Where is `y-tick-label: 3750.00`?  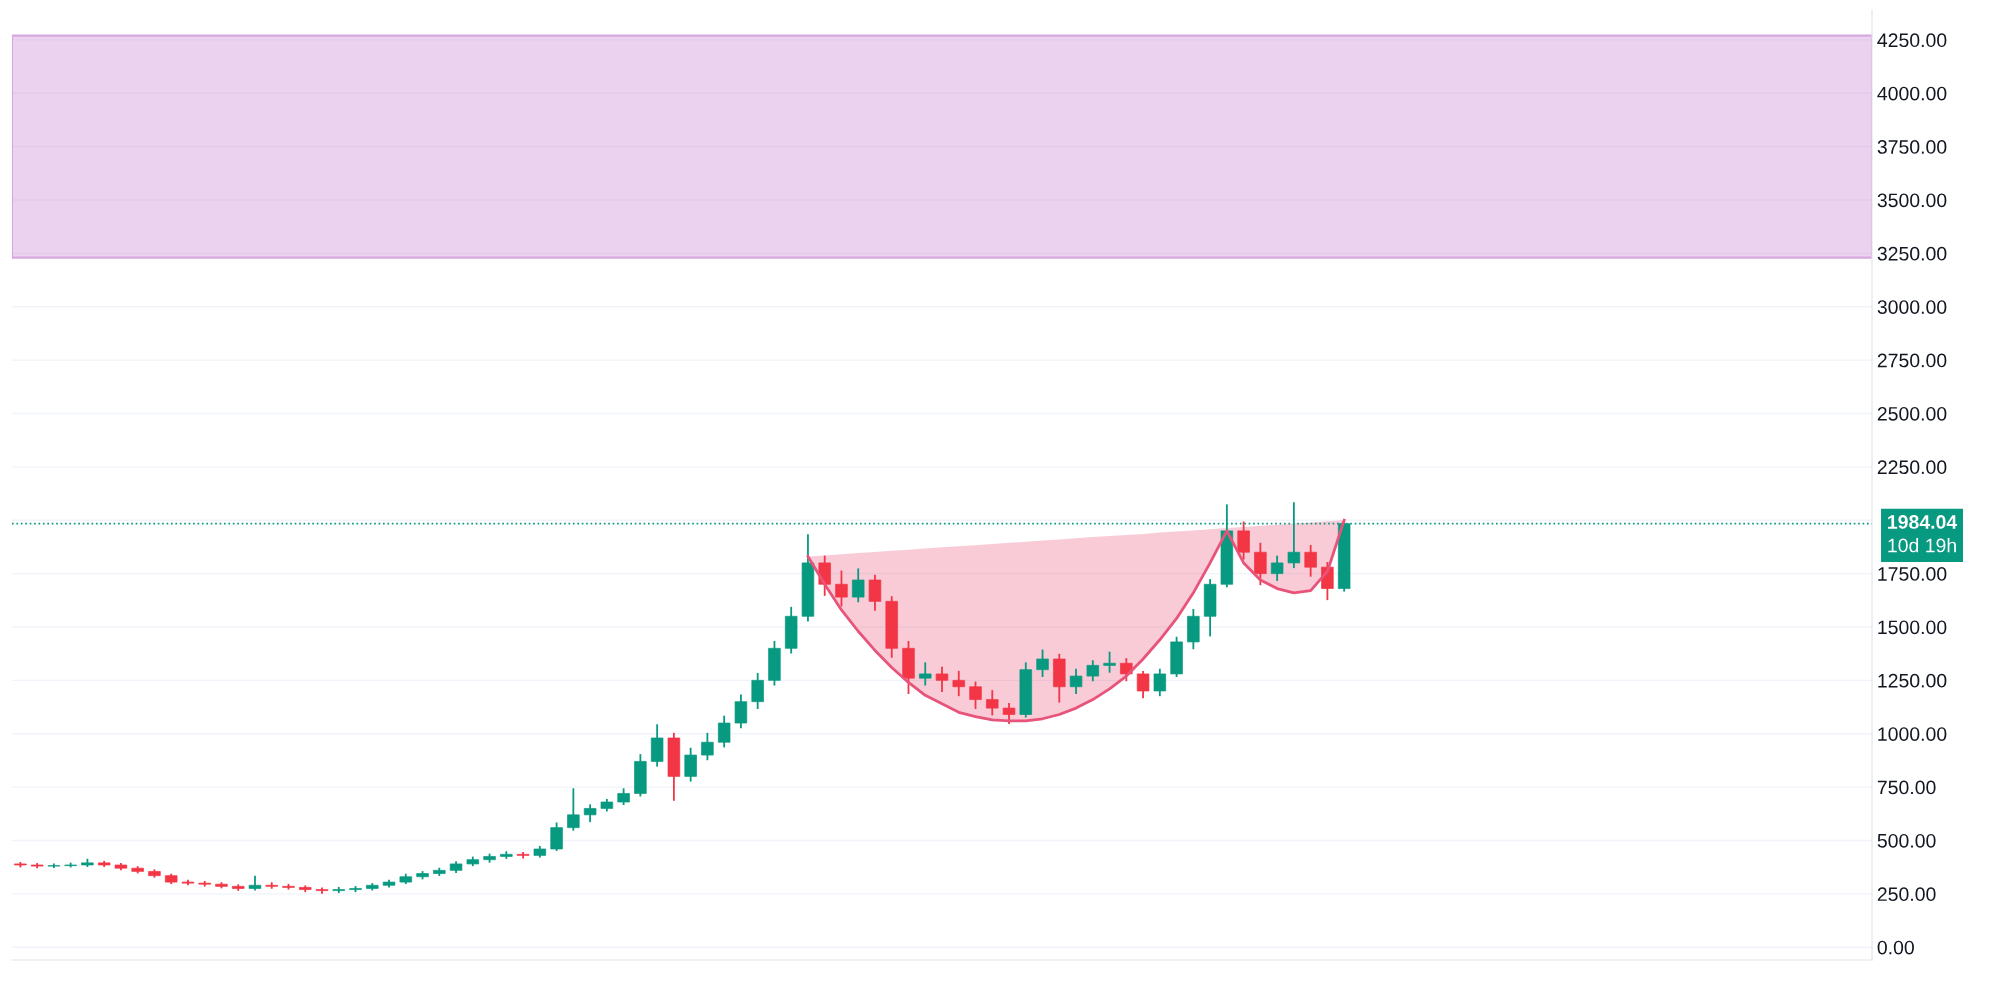
y-tick-label: 3750.00 is located at coordinates (1912, 147).